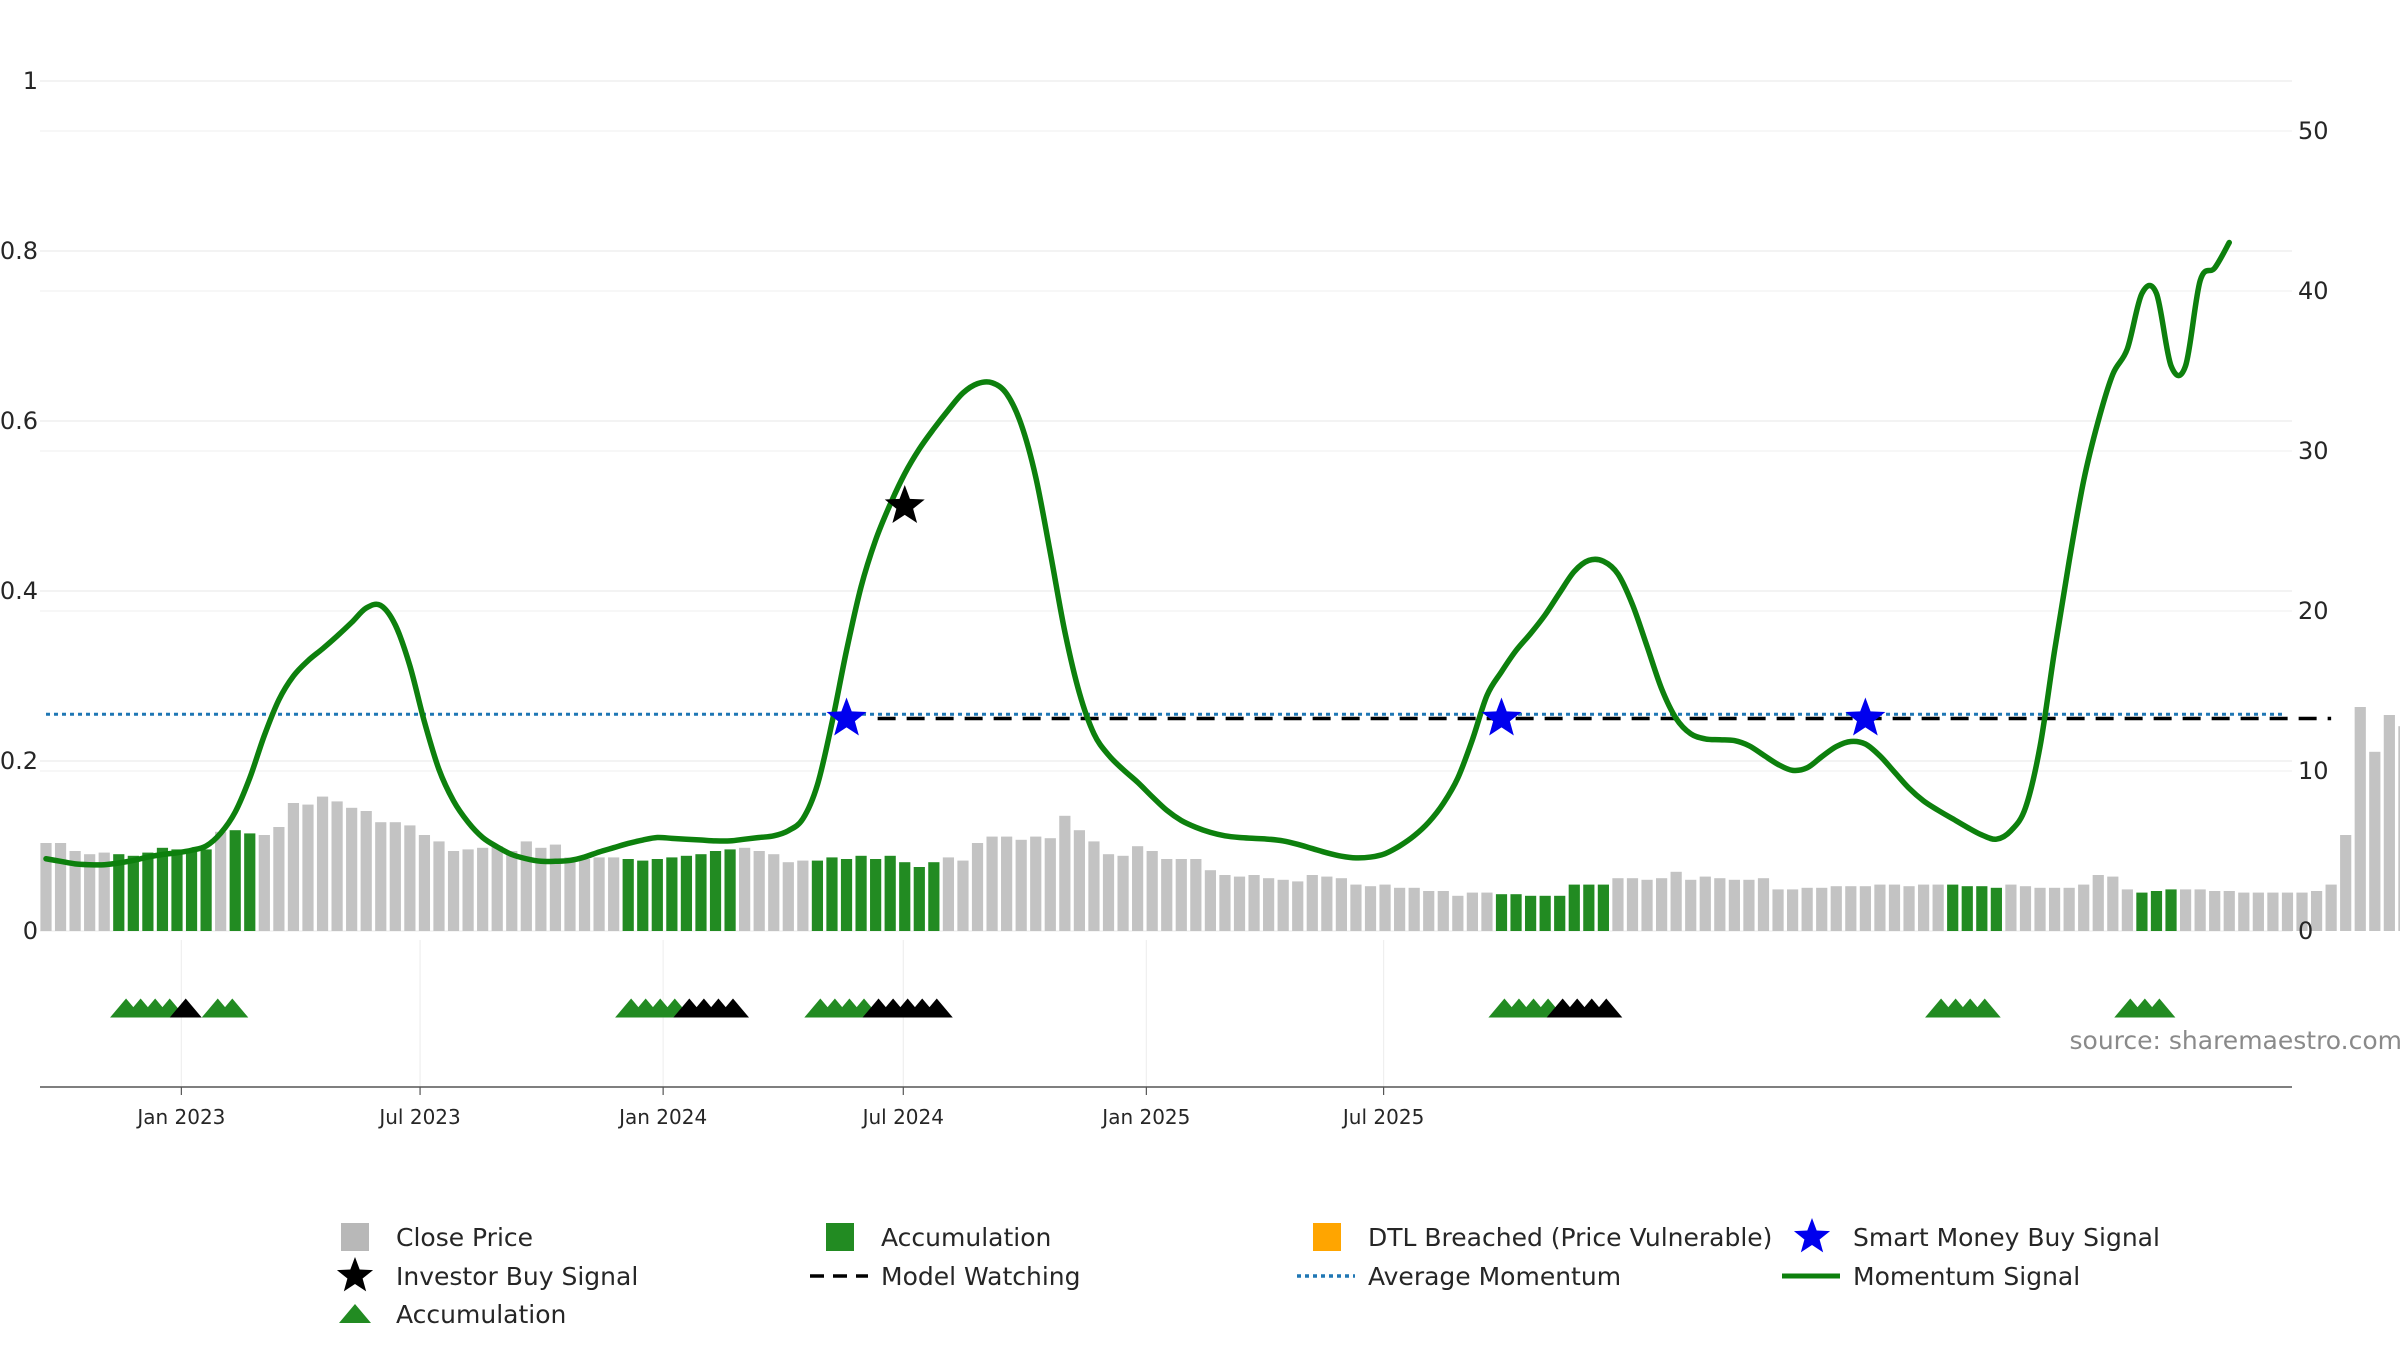  Describe the element at coordinates (1570, 1237) in the screenshot. I see `legend-label: DTL Breached (Price Vulnerable)` at that location.